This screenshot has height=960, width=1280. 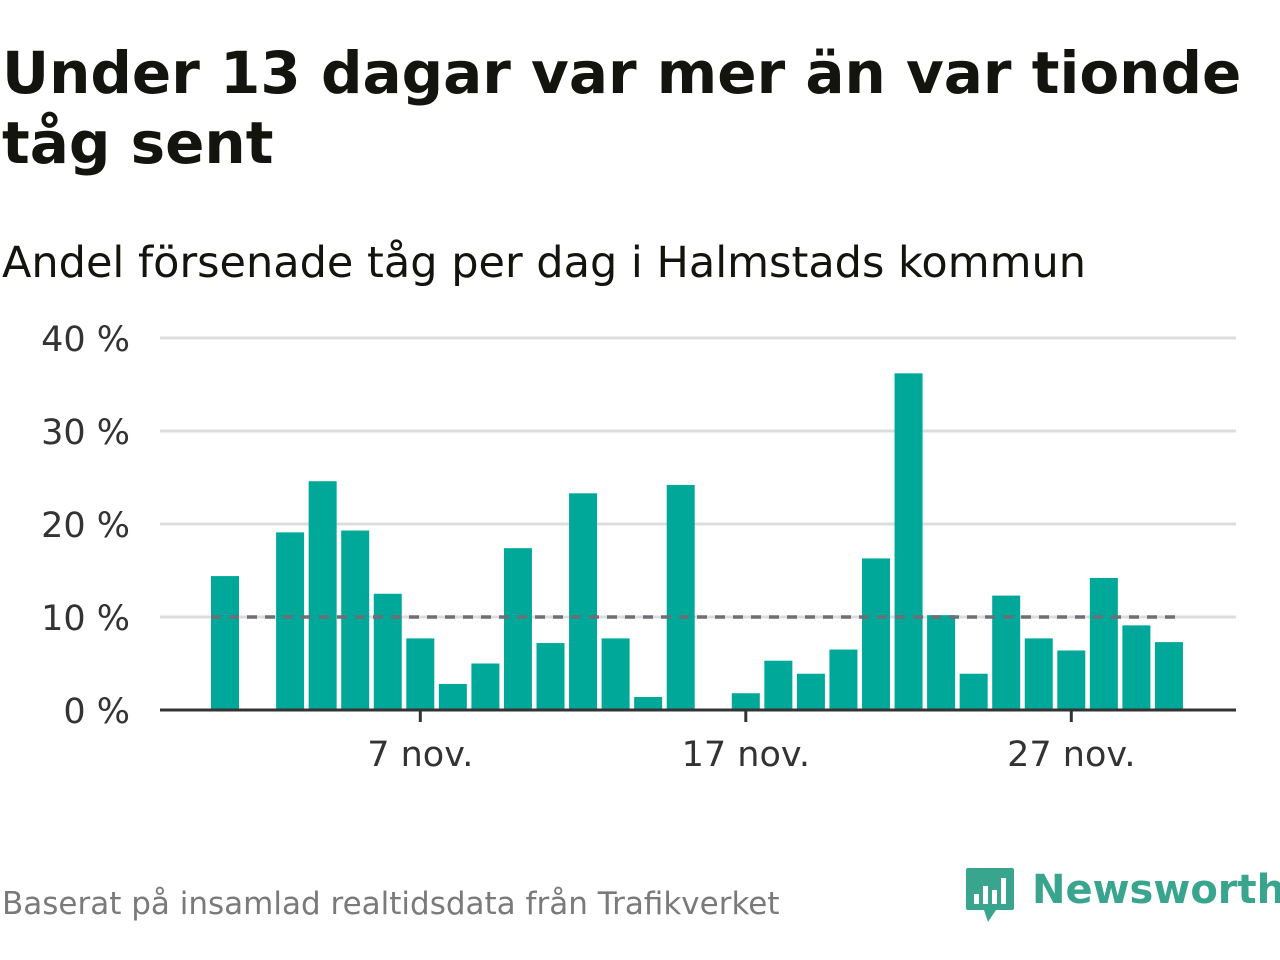 I want to click on y-tick-label: 20 %, so click(x=85, y=526).